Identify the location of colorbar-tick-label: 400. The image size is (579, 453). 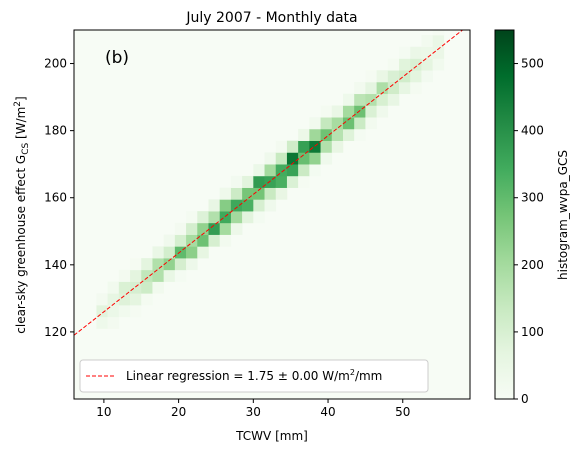
(532, 131).